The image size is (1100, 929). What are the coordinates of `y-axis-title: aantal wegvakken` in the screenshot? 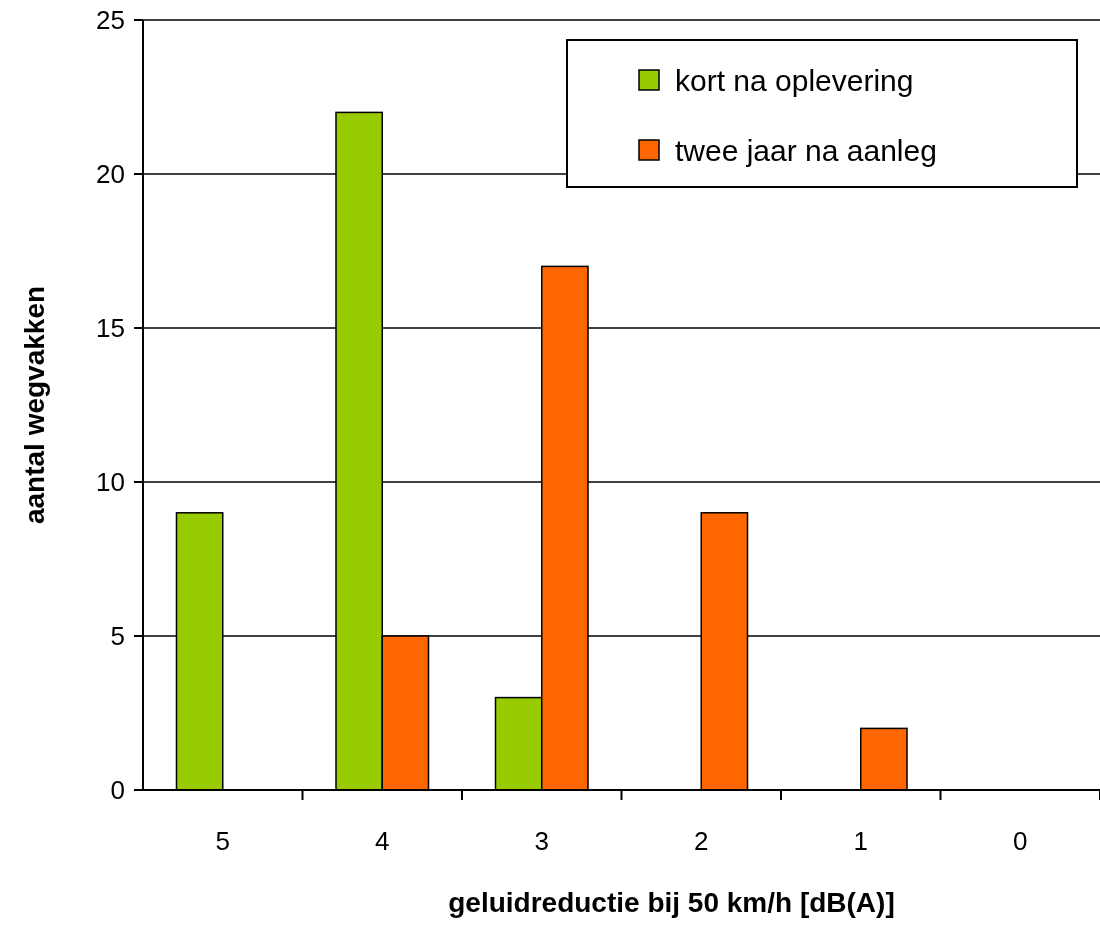 It's located at (34, 405).